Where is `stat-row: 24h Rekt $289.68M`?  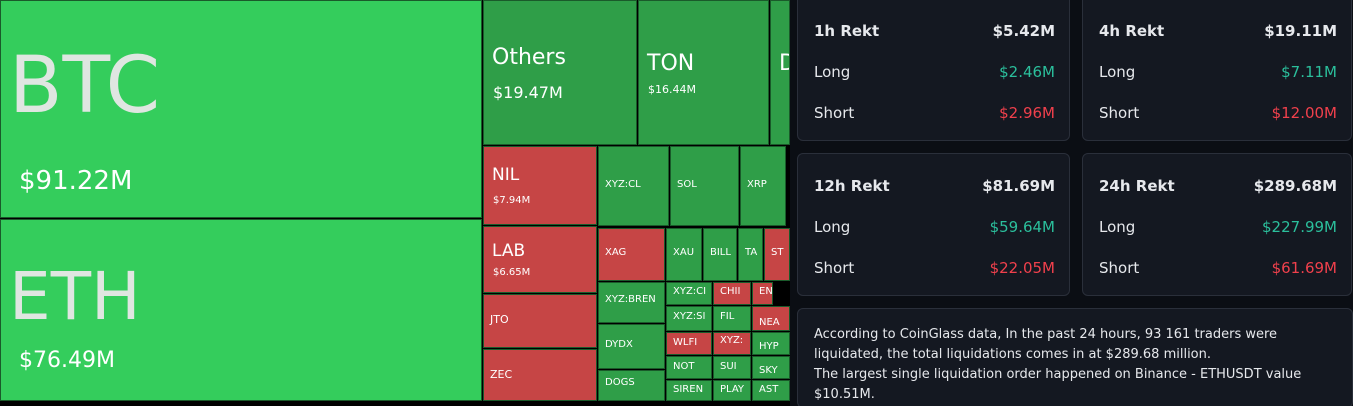
stat-row: 24h Rekt $289.68M is located at coordinates (1218, 187).